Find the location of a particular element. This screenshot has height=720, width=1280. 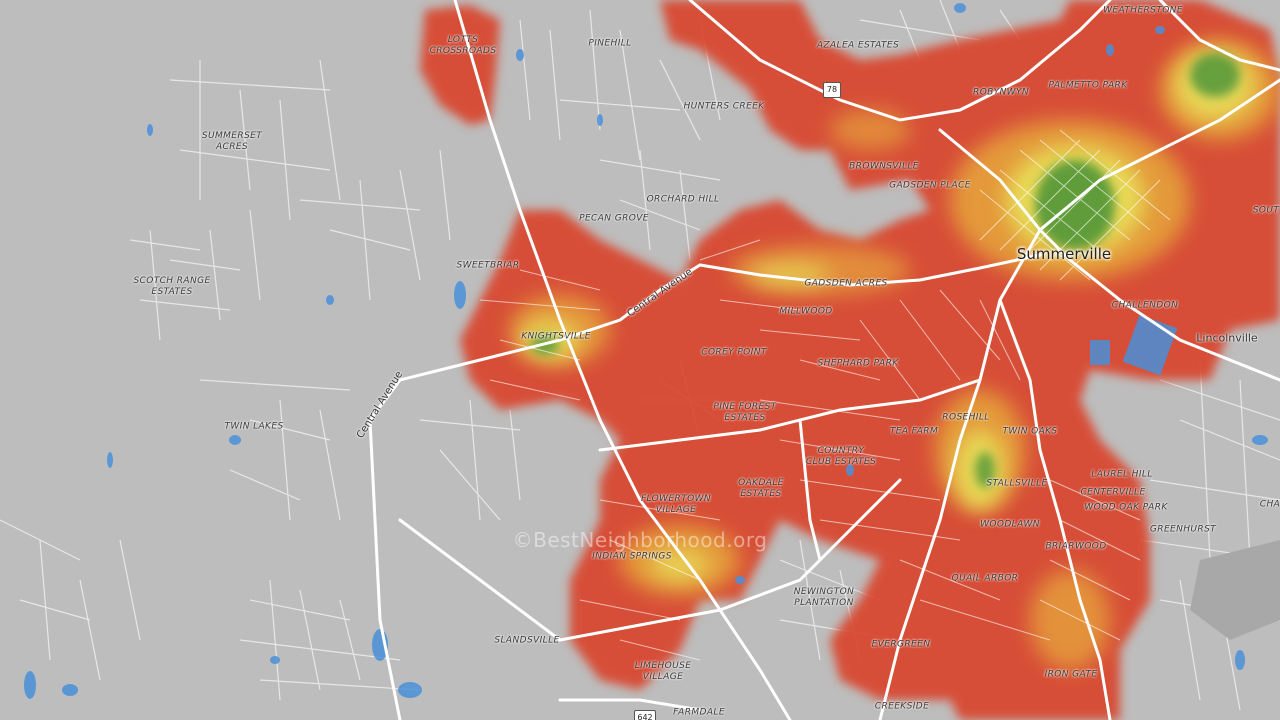

neighborhood-label-brownsville: BROWNSVILLE is located at coordinates (884, 166).